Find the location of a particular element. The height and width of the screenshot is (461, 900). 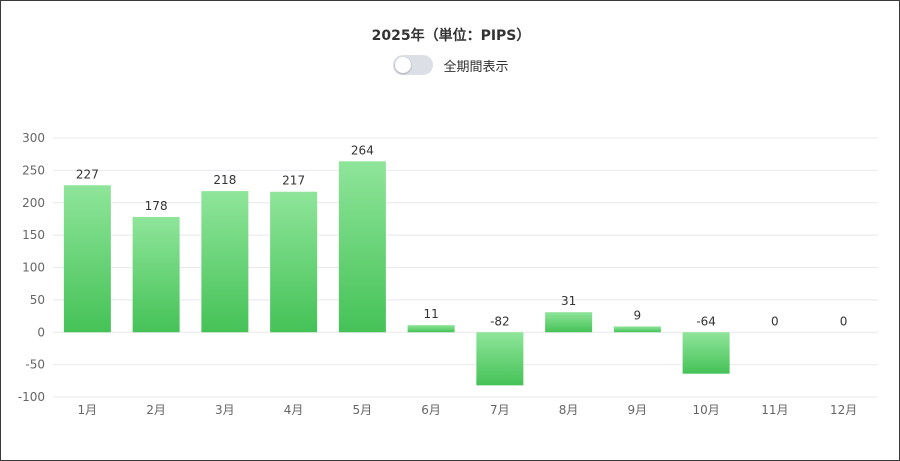

x-tick-label: 12月 is located at coordinates (843, 410).